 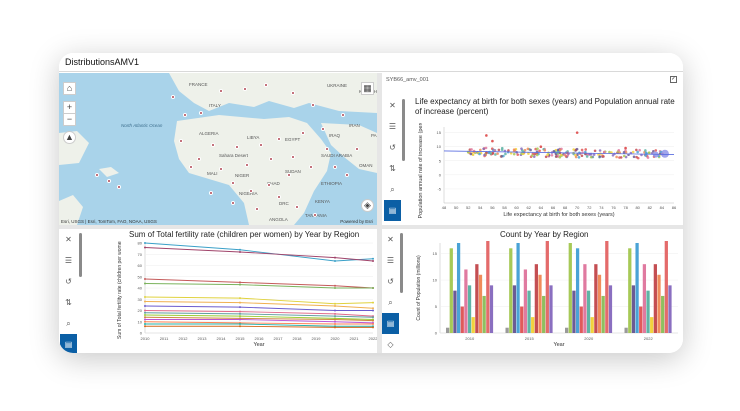 What do you see at coordinates (69, 137) in the screenshot?
I see `compass-icon: ▲` at bounding box center [69, 137].